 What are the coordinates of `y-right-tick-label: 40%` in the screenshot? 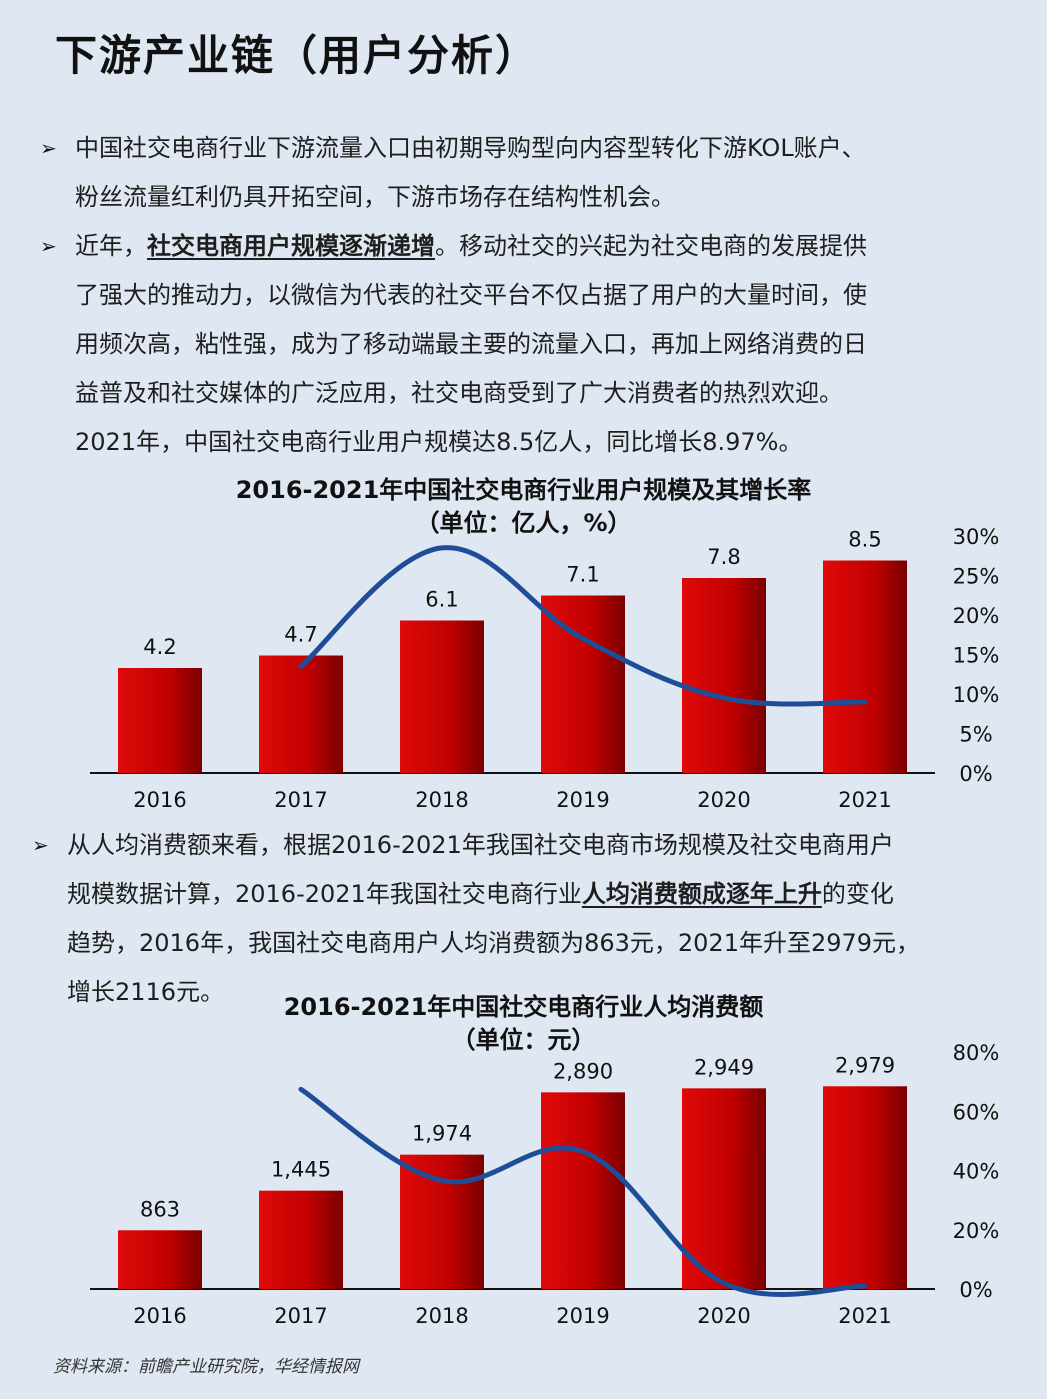 It's located at (976, 1172).